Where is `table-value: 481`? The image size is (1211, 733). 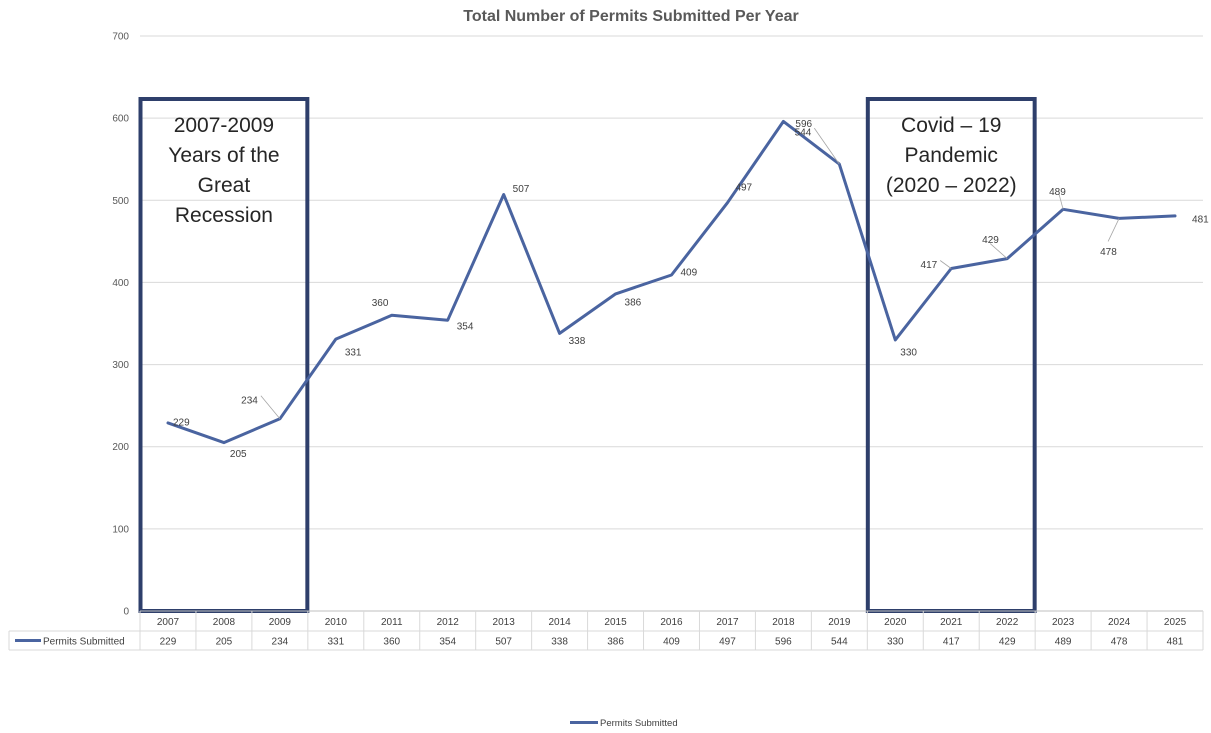
table-value: 481 is located at coordinates (1175, 642).